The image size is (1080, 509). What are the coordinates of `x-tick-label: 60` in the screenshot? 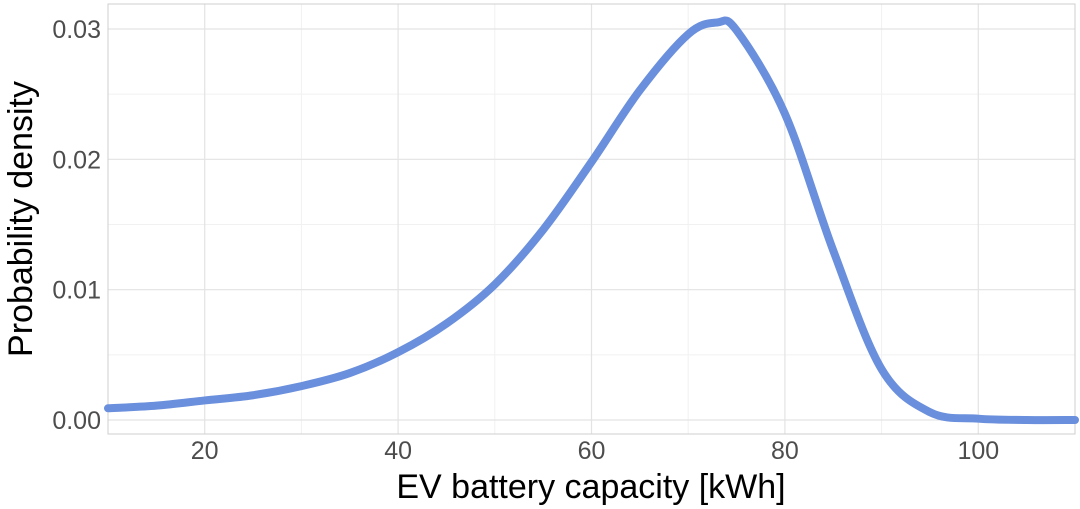 It's located at (592, 451).